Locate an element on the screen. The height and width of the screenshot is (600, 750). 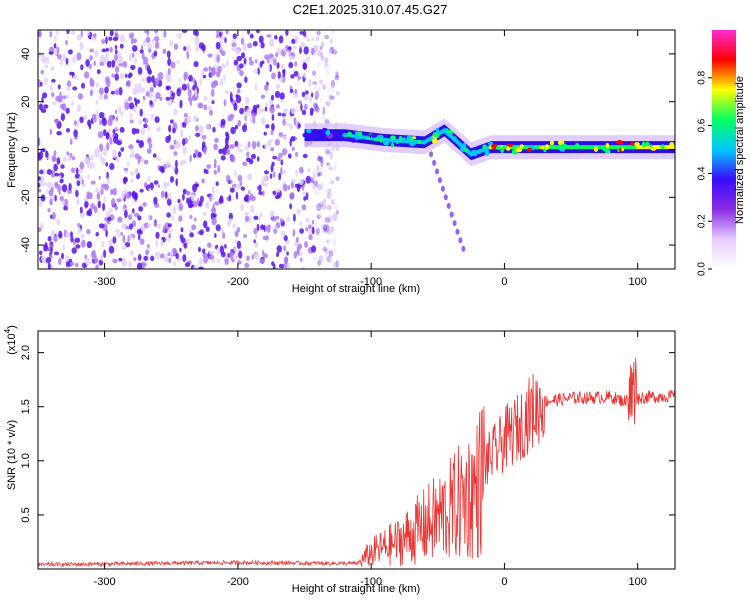
y-tick-label: -40 is located at coordinates (26, 245).